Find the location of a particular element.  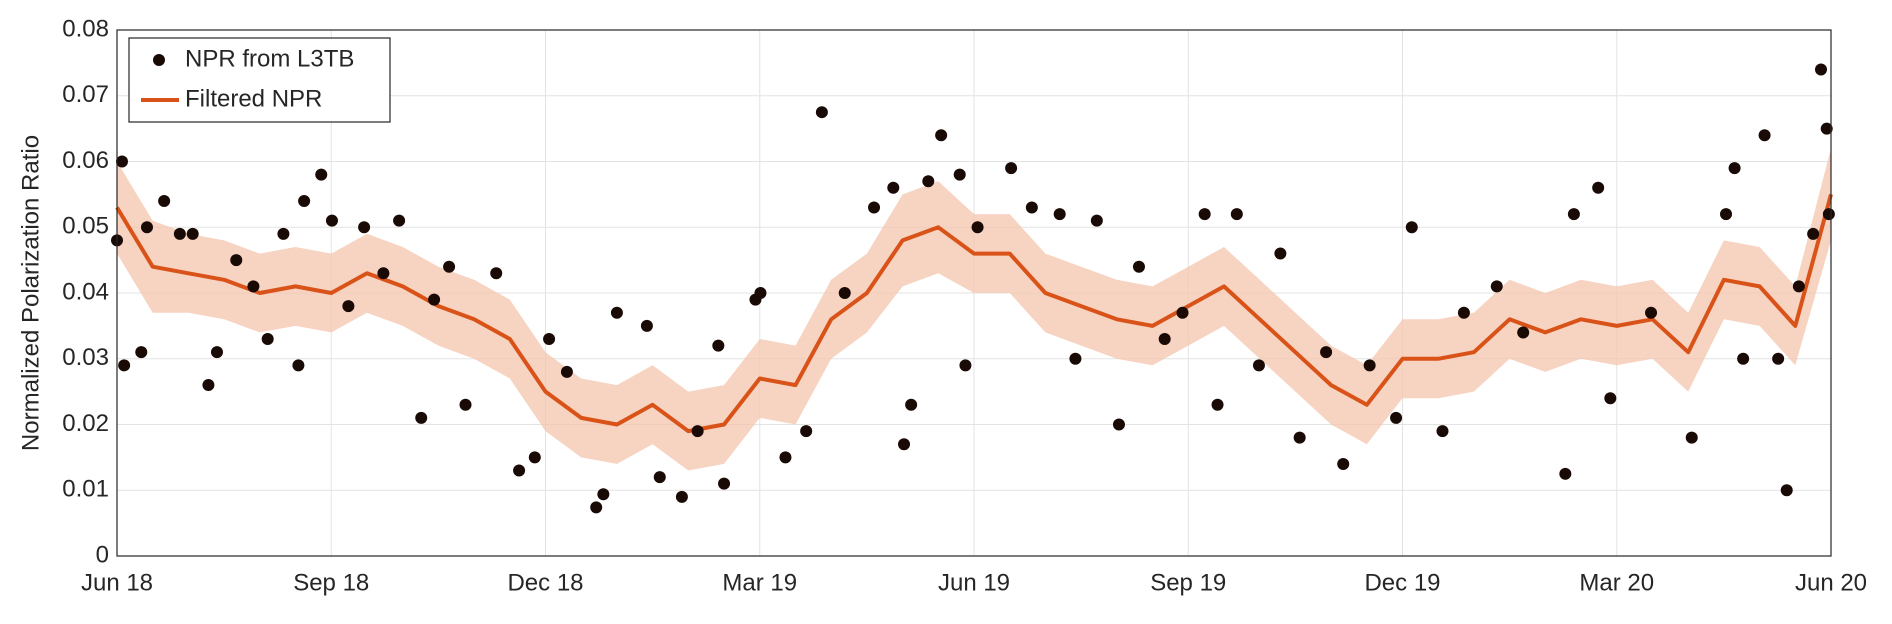

x-tick-label: Sep 18 is located at coordinates (331, 582).